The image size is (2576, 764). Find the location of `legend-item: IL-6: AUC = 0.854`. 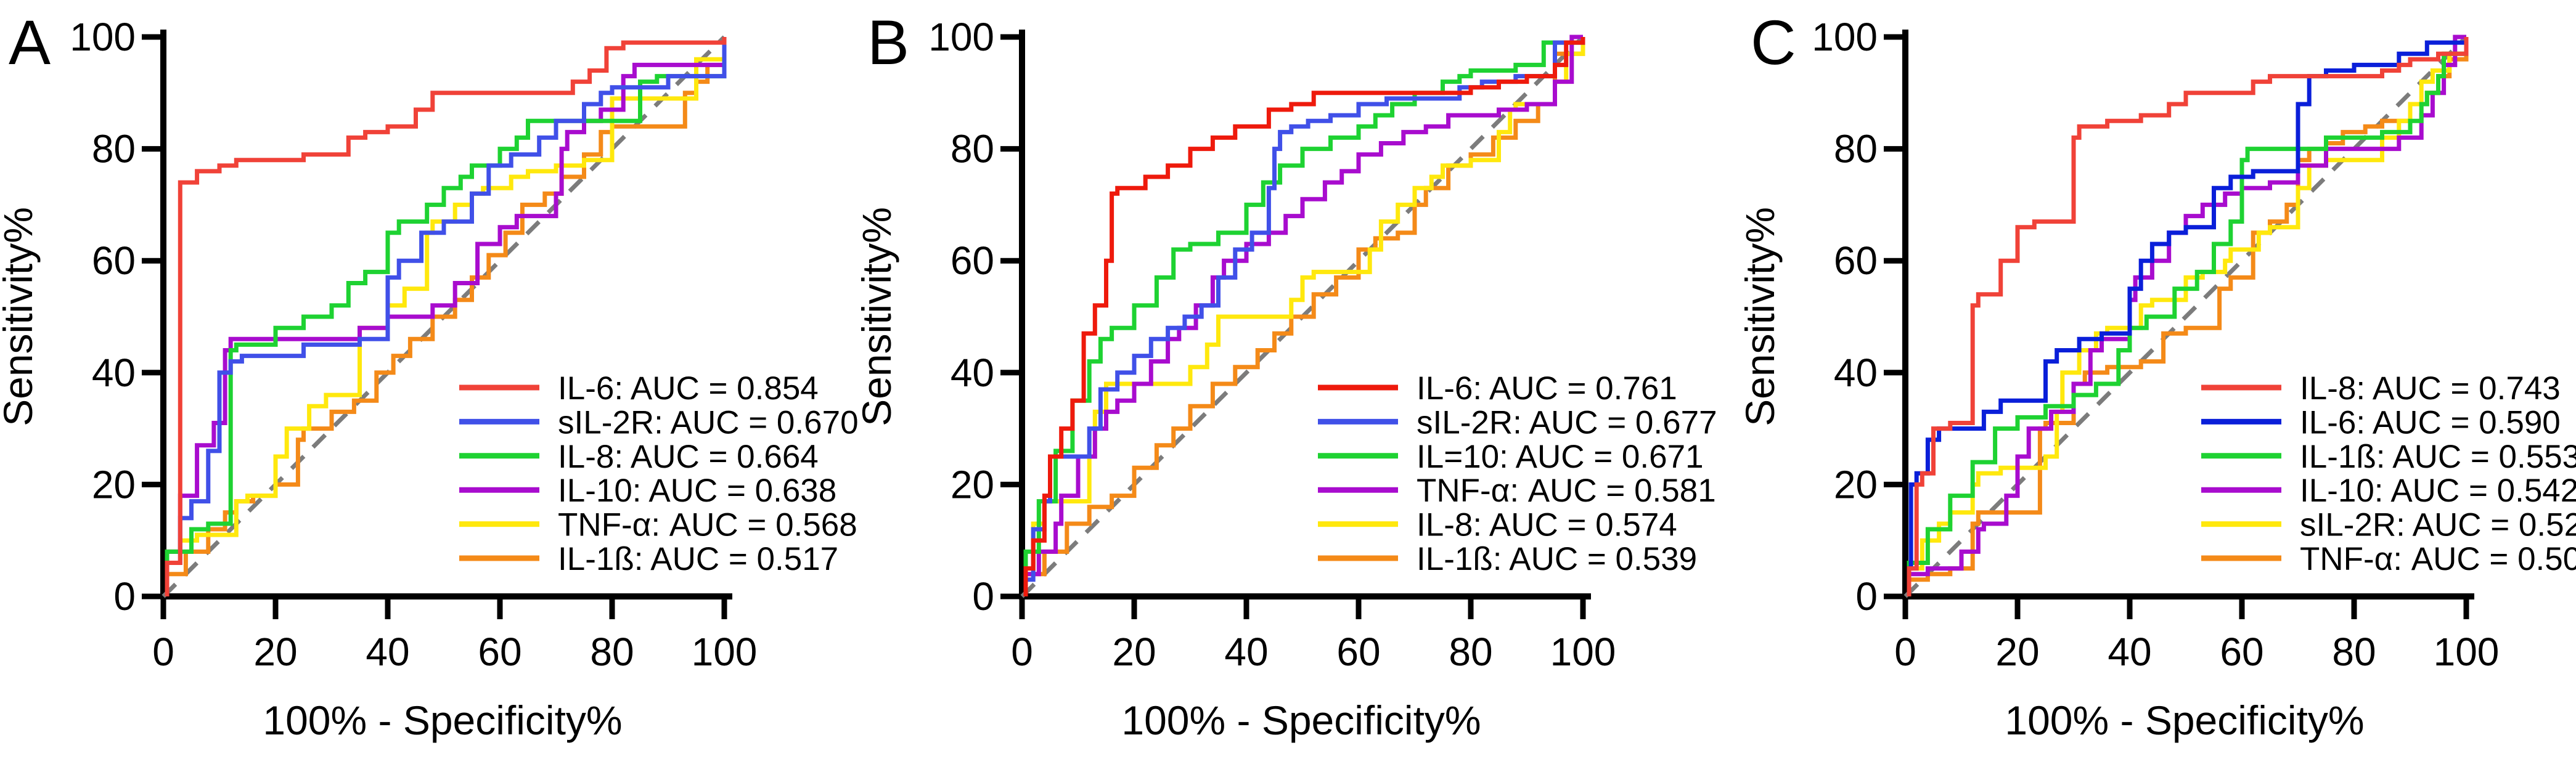

legend-item: IL-6: AUC = 0.854 is located at coordinates (639, 388).